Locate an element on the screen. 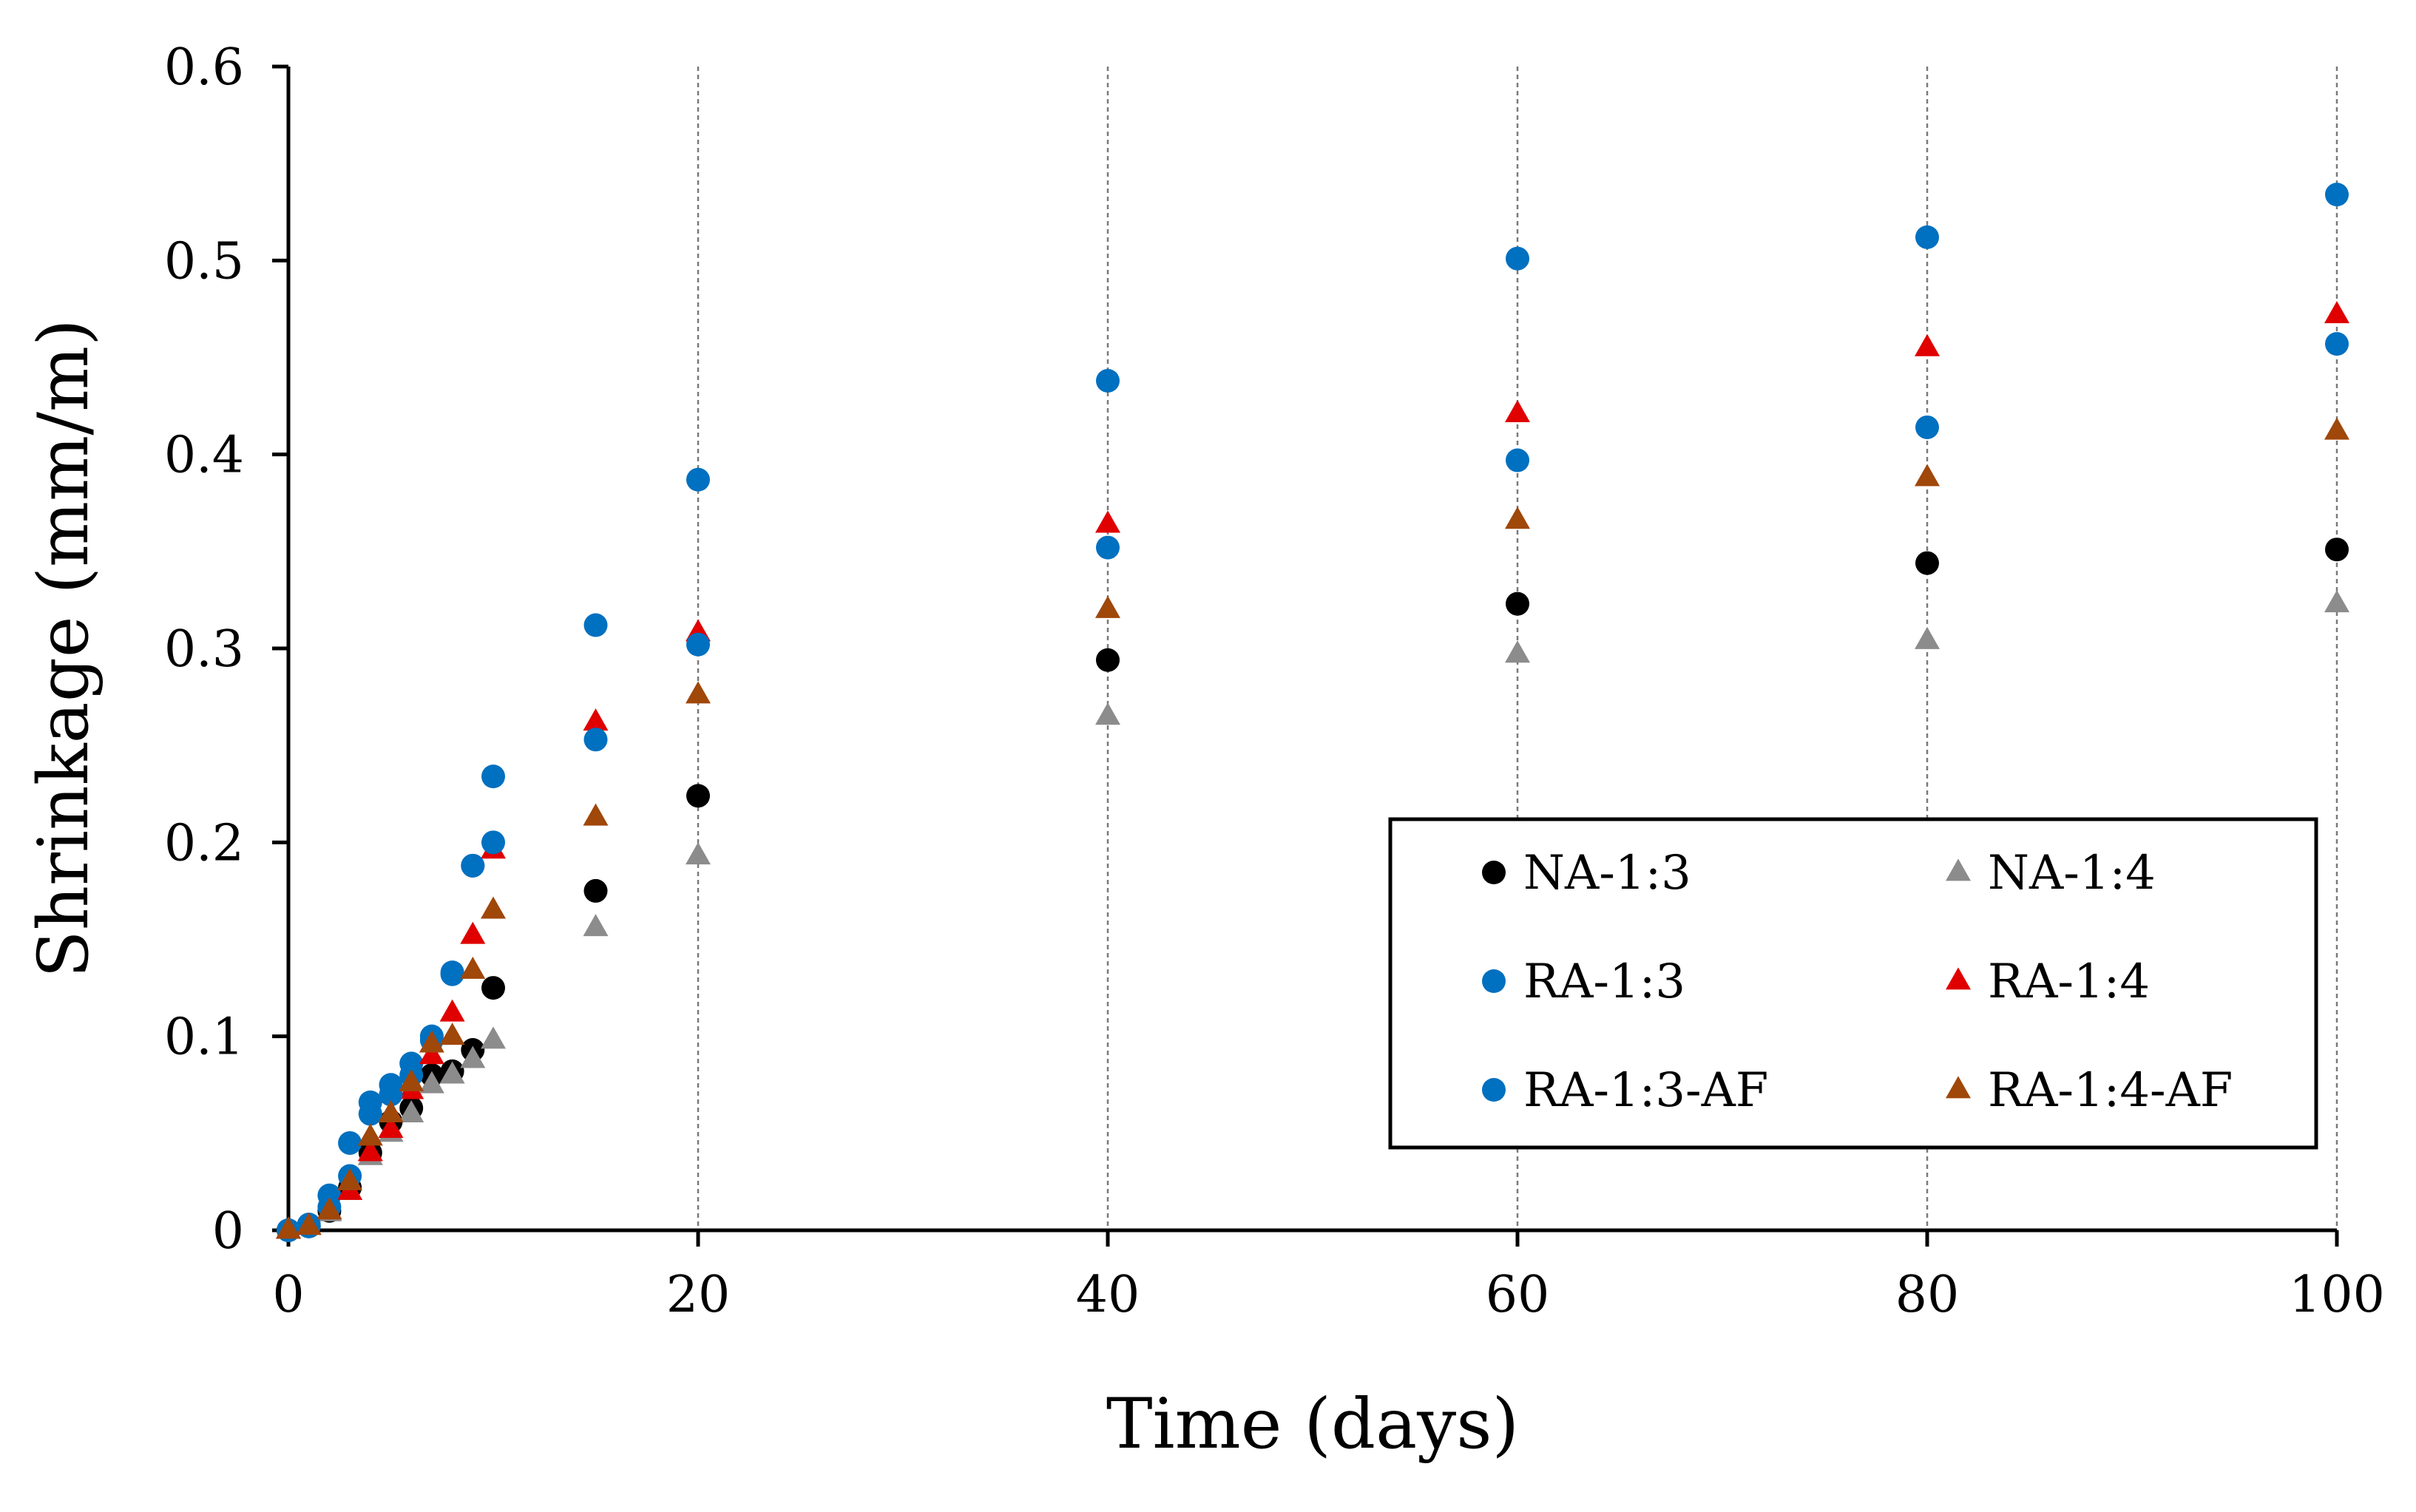  x-tick-label: 80 is located at coordinates (1927, 1295).